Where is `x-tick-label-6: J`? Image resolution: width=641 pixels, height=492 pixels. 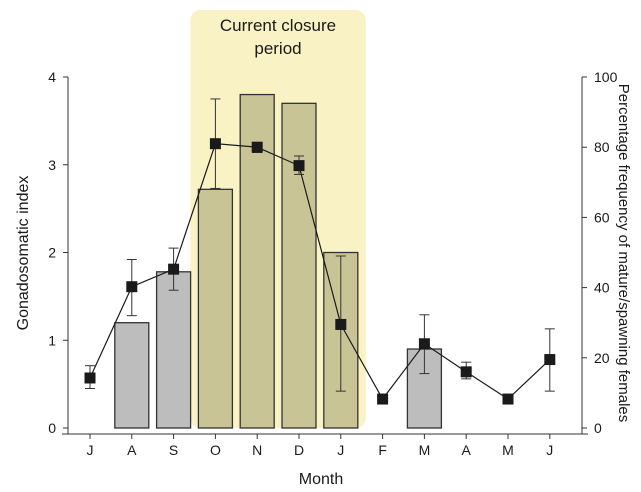
x-tick-label-6: J is located at coordinates (340, 450).